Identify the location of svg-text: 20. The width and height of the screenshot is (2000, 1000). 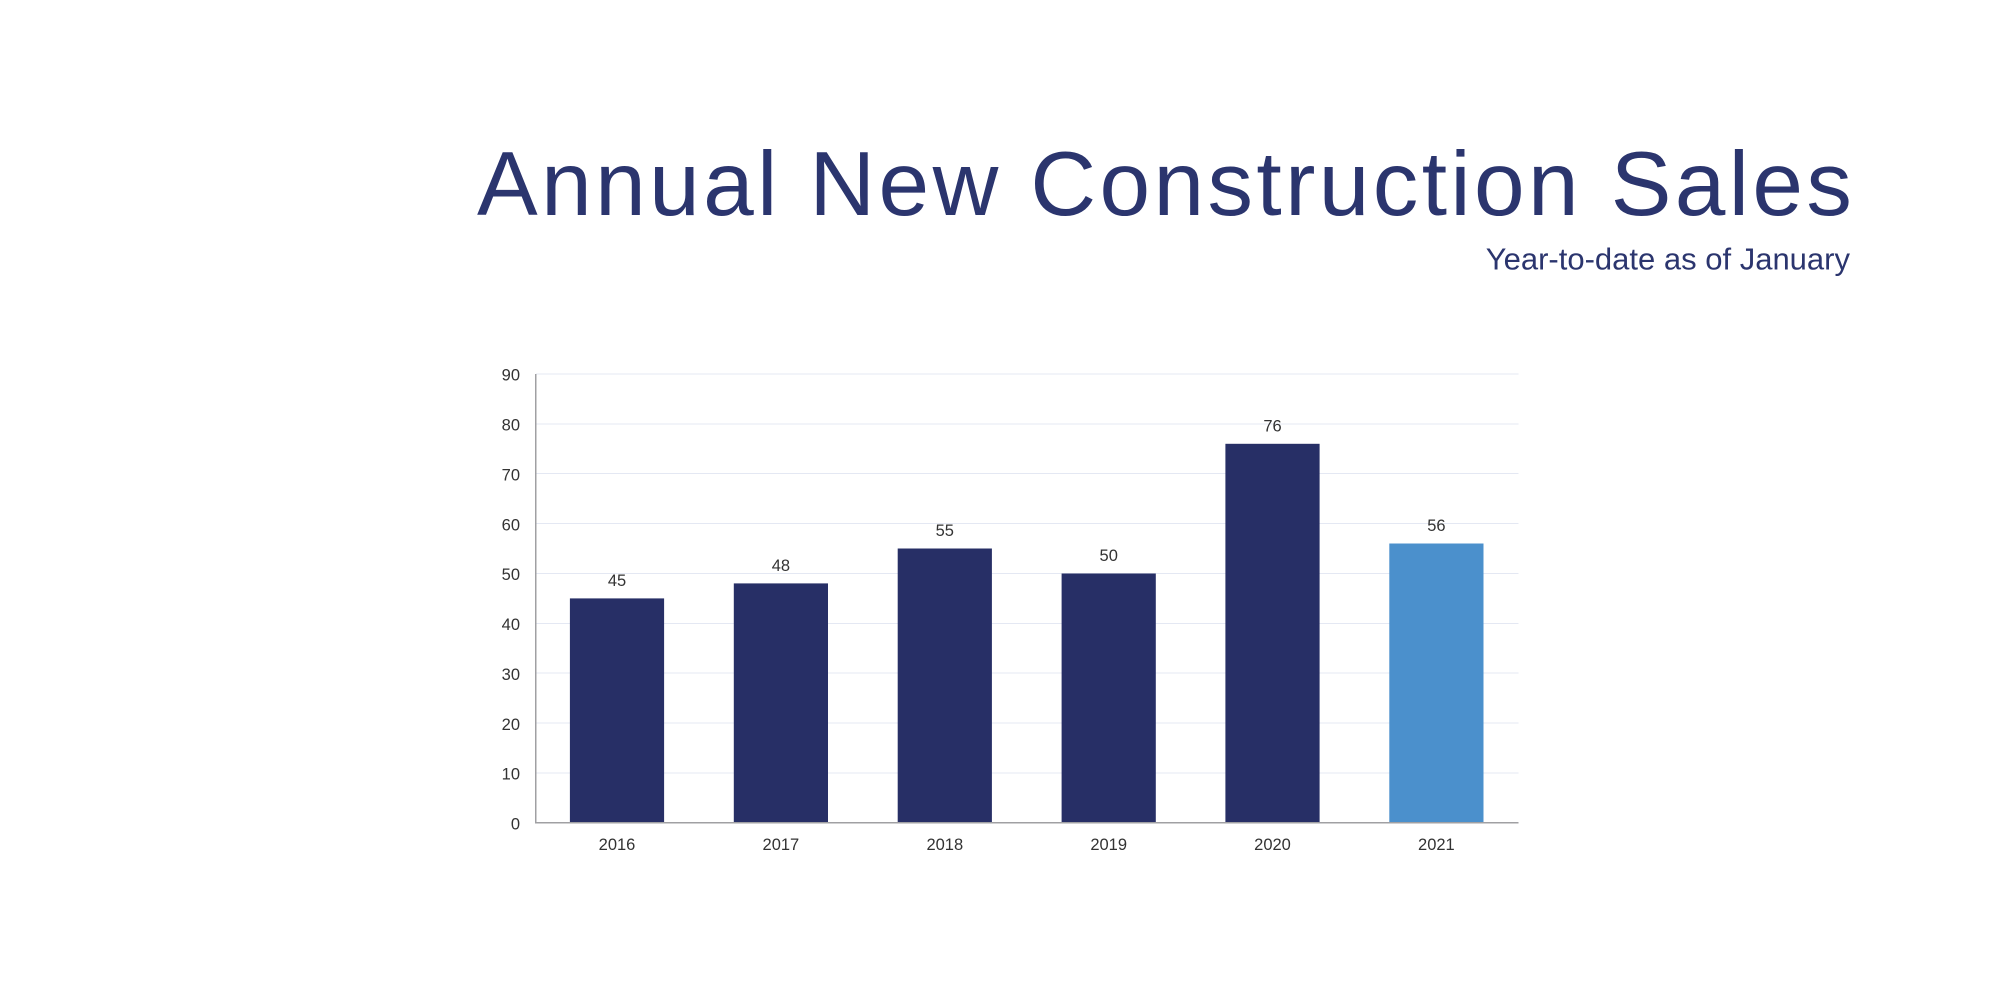
(511, 725).